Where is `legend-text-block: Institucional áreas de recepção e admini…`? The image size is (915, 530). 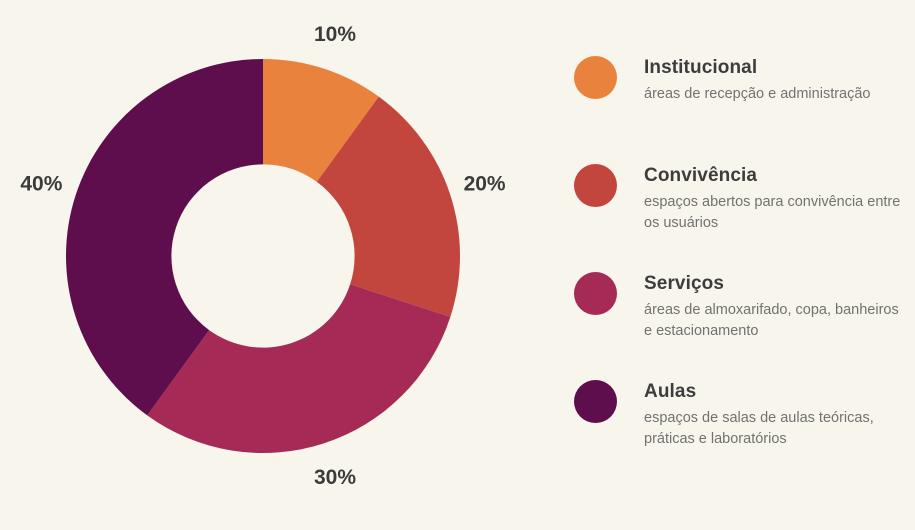
legend-text-block: Institucional áreas de recepção e admini… is located at coordinates (757, 80).